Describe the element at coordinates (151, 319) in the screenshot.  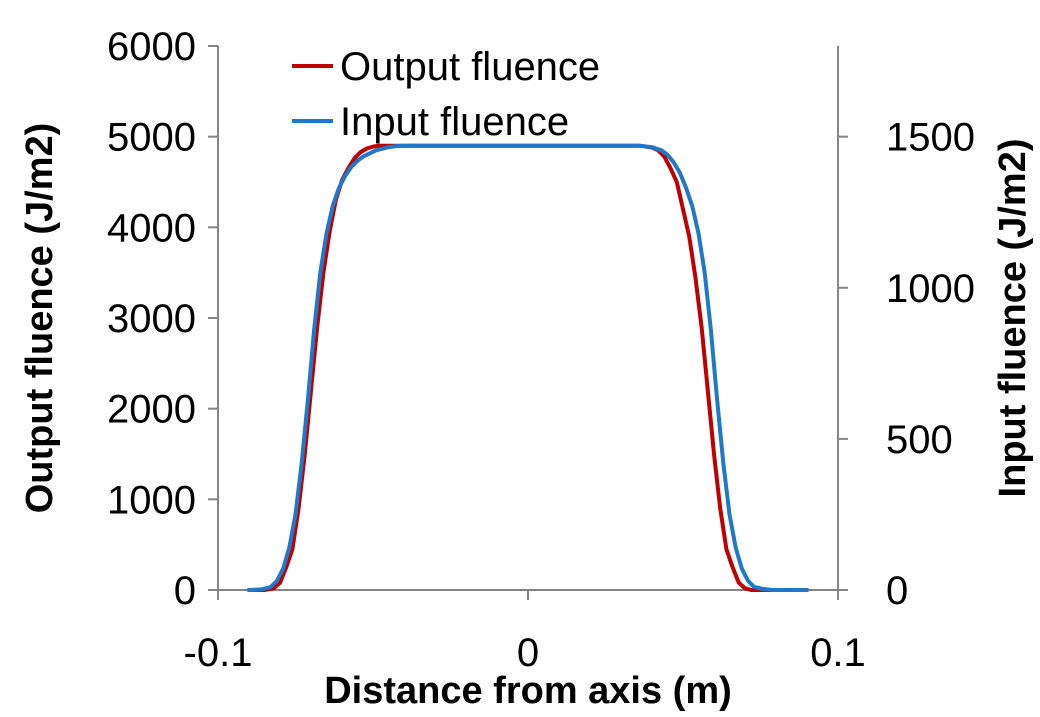
I see `y-tick-label-left: 3000` at that location.